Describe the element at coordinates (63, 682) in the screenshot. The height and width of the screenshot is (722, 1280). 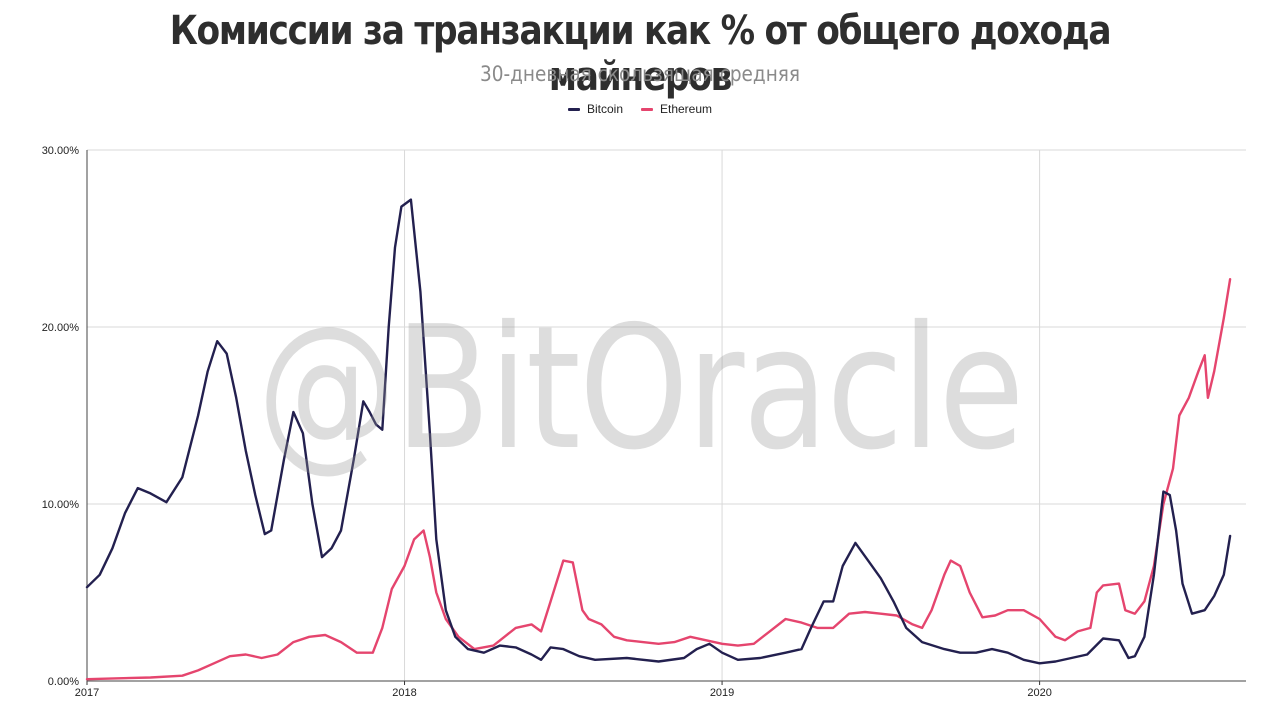
I see `y-tick-label: 0.00%` at that location.